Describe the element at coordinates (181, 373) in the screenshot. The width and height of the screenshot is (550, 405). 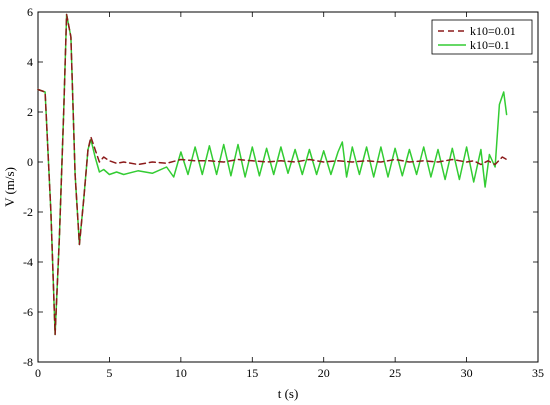
I see `x-tick-label: 10` at that location.